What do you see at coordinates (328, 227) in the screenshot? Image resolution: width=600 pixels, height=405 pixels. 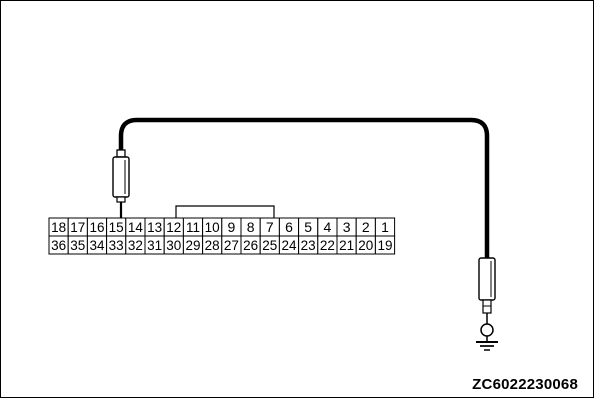 I see `terminal-number-4: 4` at bounding box center [328, 227].